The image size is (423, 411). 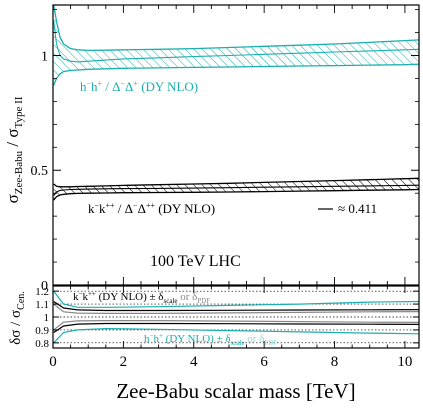 I want to click on ratio-label-teal: h−h+ (DY NLO) ± δscale or δPDF, so click(x=210, y=339).